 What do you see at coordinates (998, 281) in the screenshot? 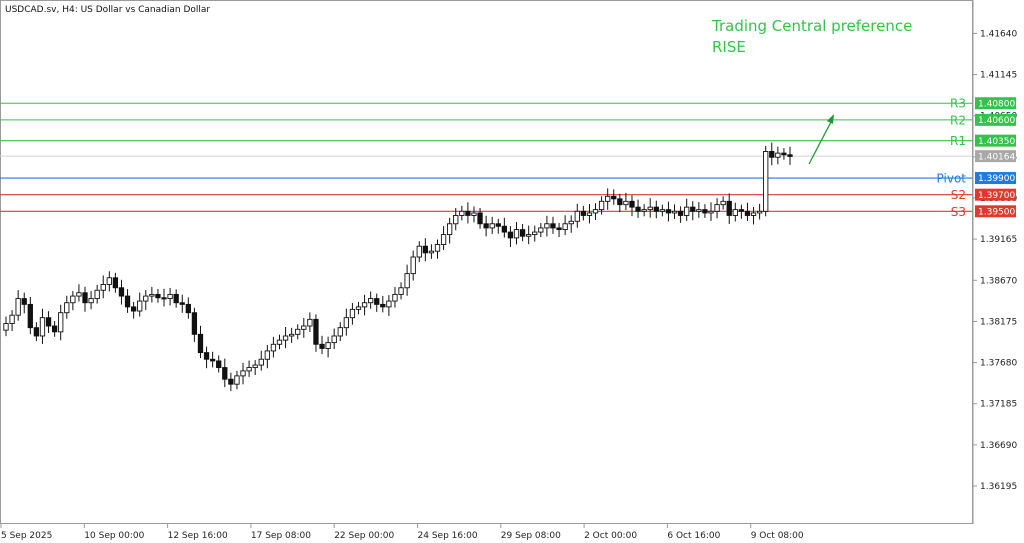
I see `y-tick-label: 1.38670` at bounding box center [998, 281].